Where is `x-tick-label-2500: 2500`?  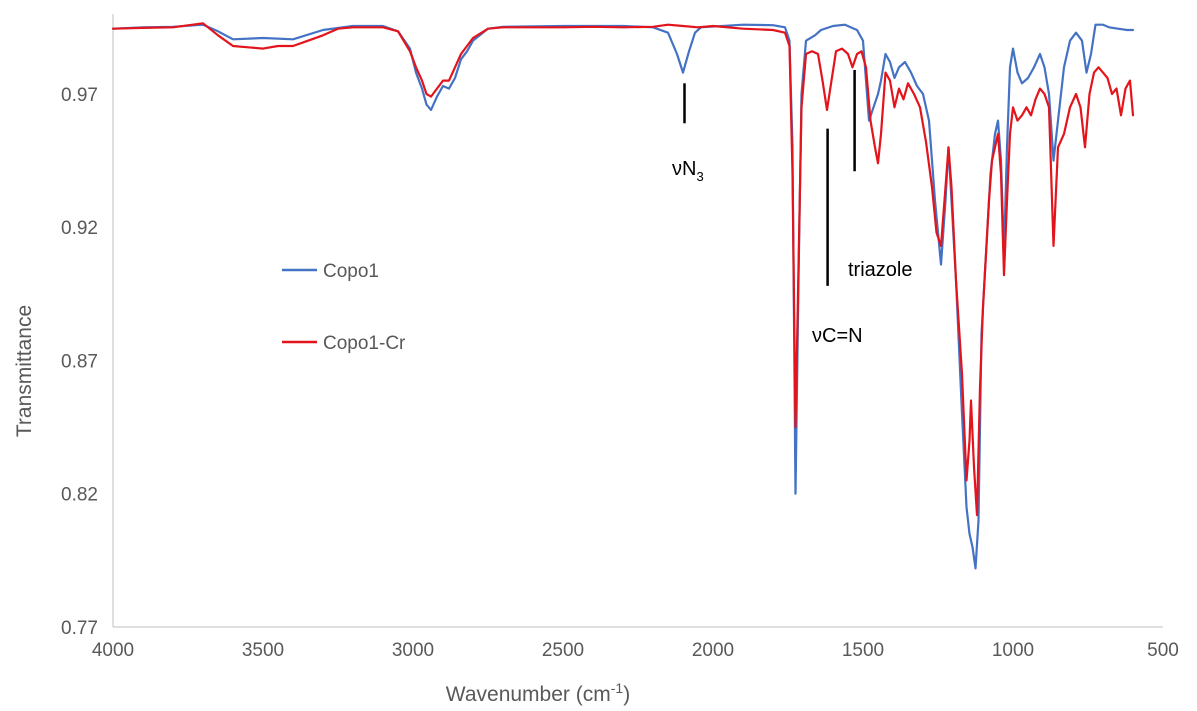
x-tick-label-2500: 2500 is located at coordinates (563, 650).